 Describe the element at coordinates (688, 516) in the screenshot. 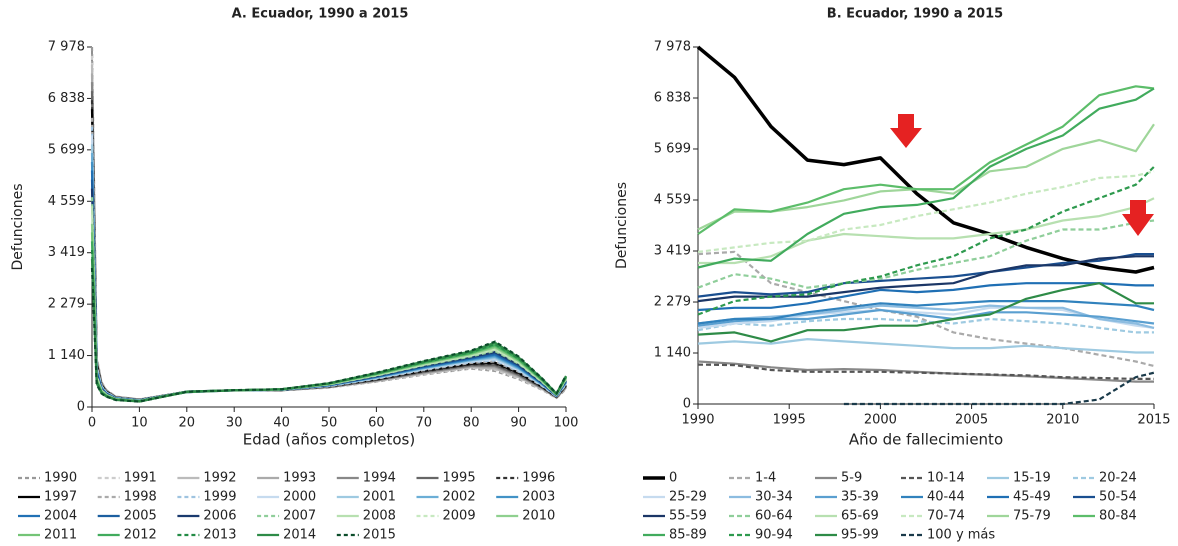

I see `legend-label: 55-59` at that location.